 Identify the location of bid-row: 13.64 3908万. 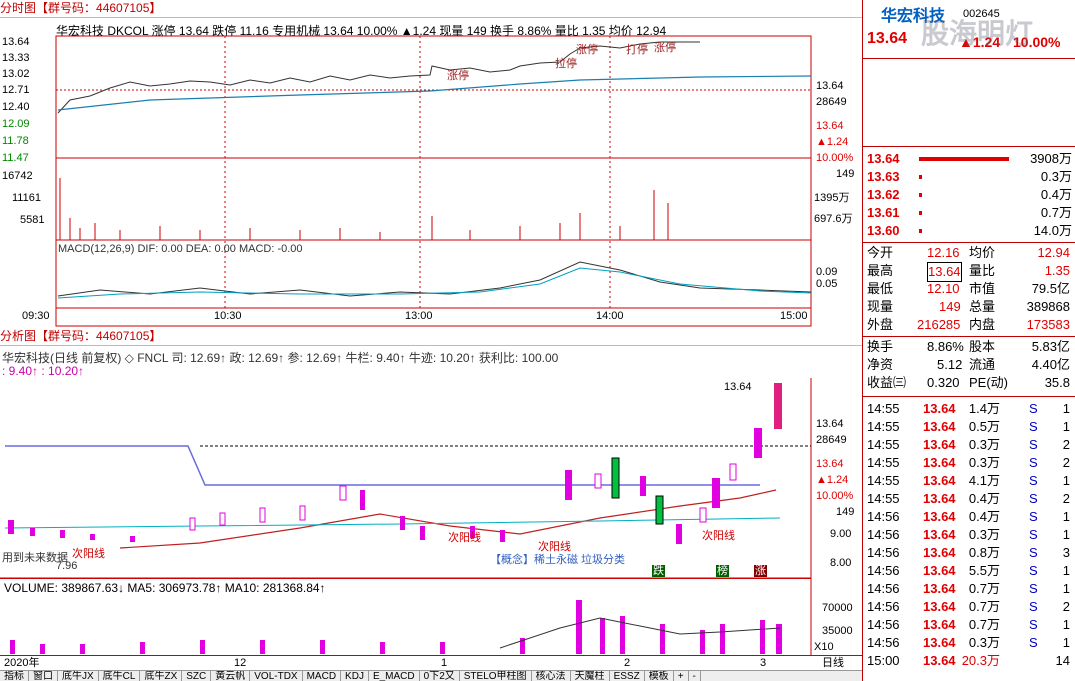
(969, 158).